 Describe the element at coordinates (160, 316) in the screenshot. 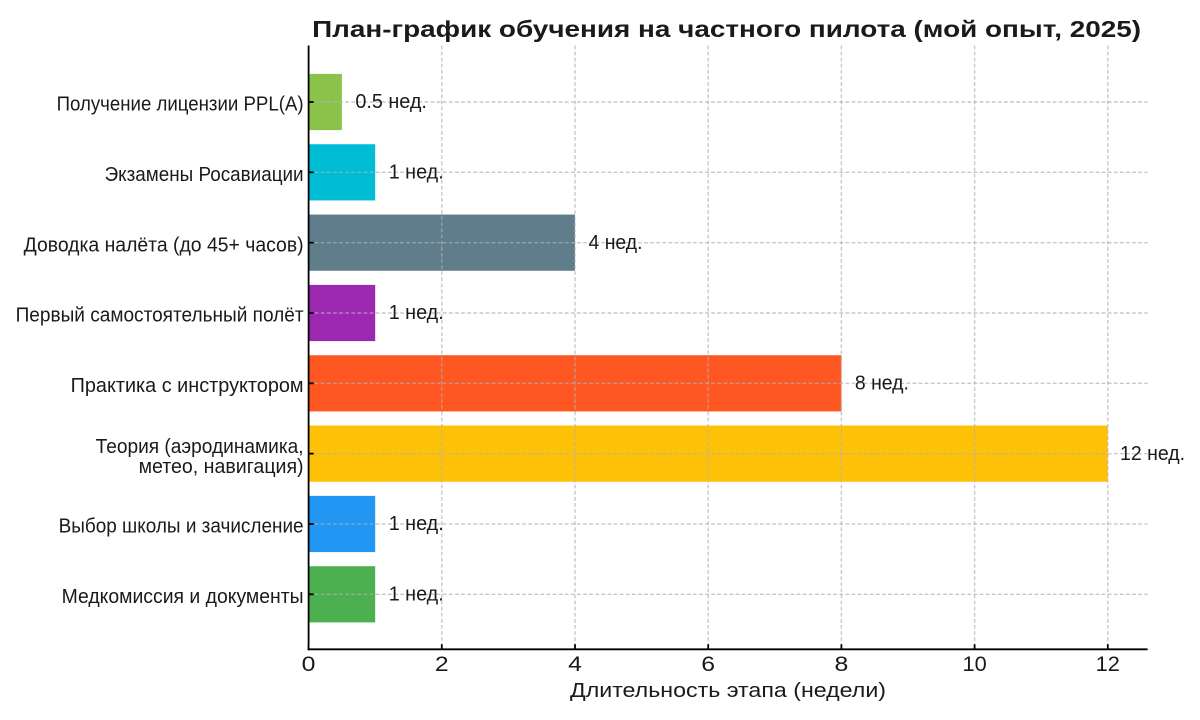

I see `svg-text: Первый самостоятельный полёт` at that location.